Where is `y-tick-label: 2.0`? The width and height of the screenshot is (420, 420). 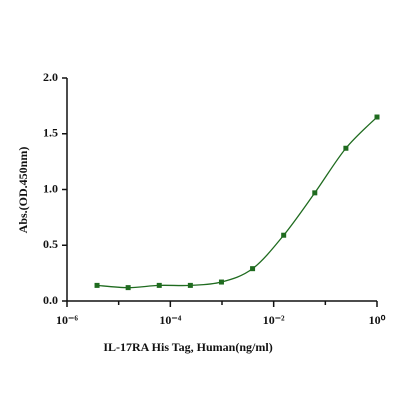 y-tick-label: 2.0 is located at coordinates (50, 77).